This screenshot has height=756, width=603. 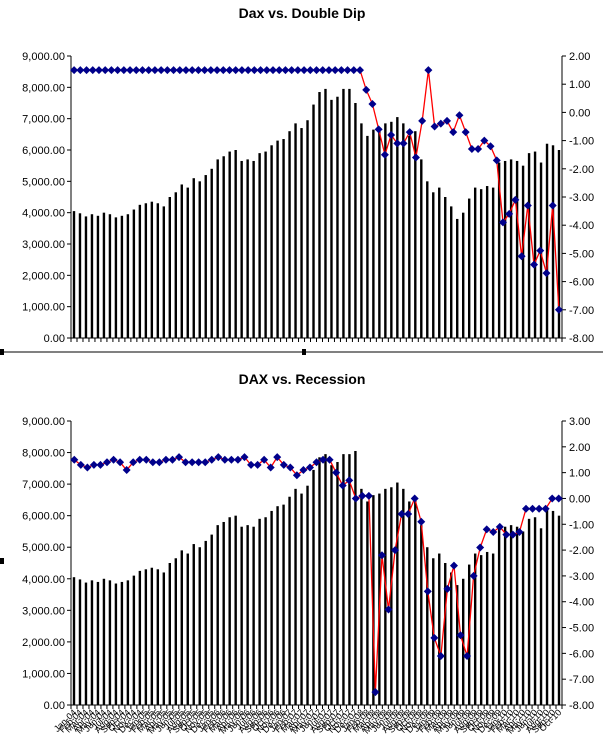 I want to click on y-tick-label: 9,000.00, so click(x=43, y=422).